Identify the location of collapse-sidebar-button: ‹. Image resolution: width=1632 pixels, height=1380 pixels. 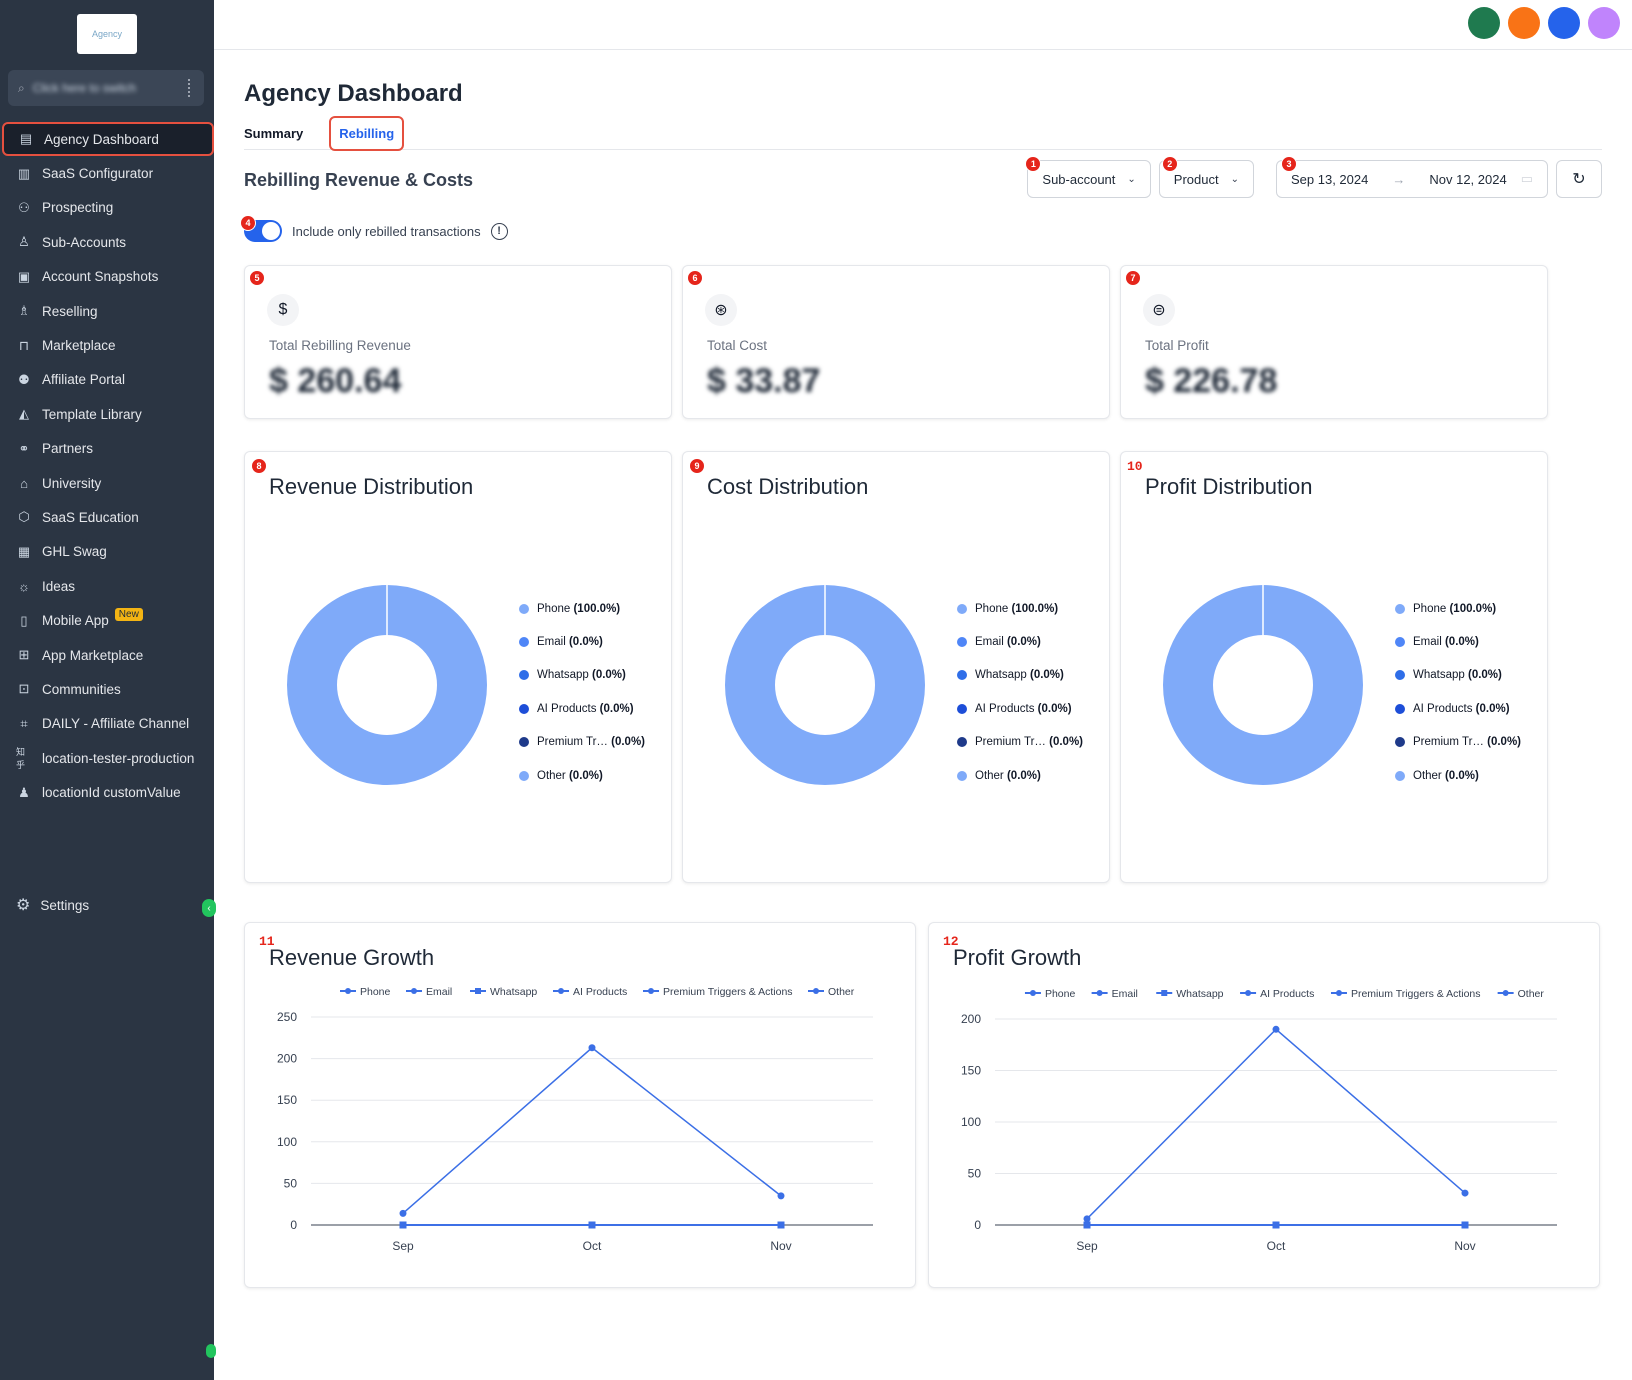
(209, 908).